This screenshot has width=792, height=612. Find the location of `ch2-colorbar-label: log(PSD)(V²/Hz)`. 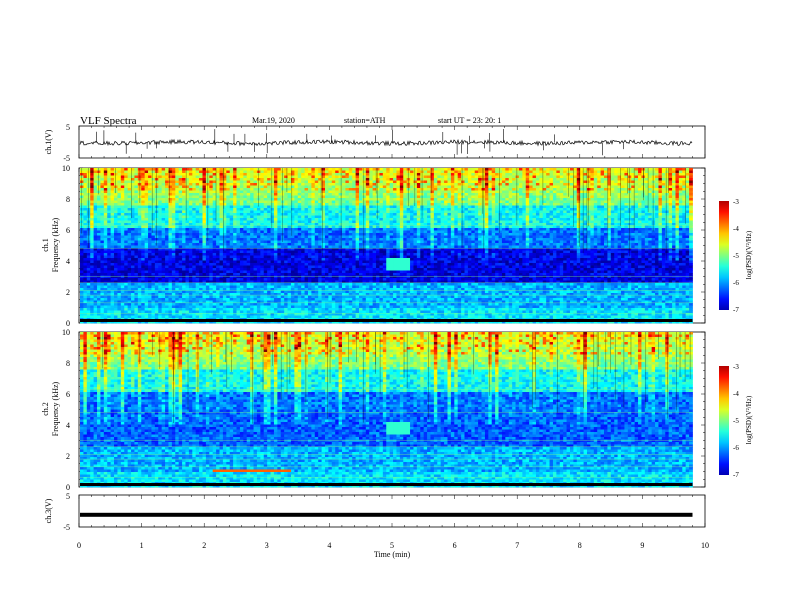

ch2-colorbar-label: log(PSD)(V²/Hz) is located at coordinates (749, 419).